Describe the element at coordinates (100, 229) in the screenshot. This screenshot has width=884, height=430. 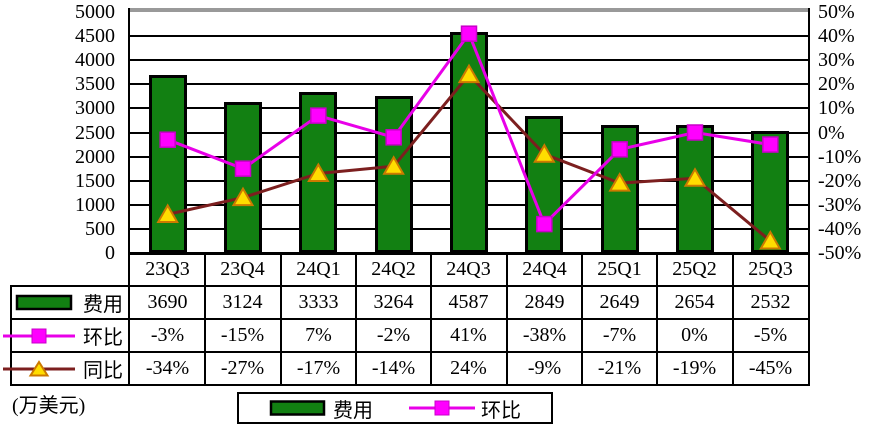
I see `left-axis-tick-label: 500` at that location.